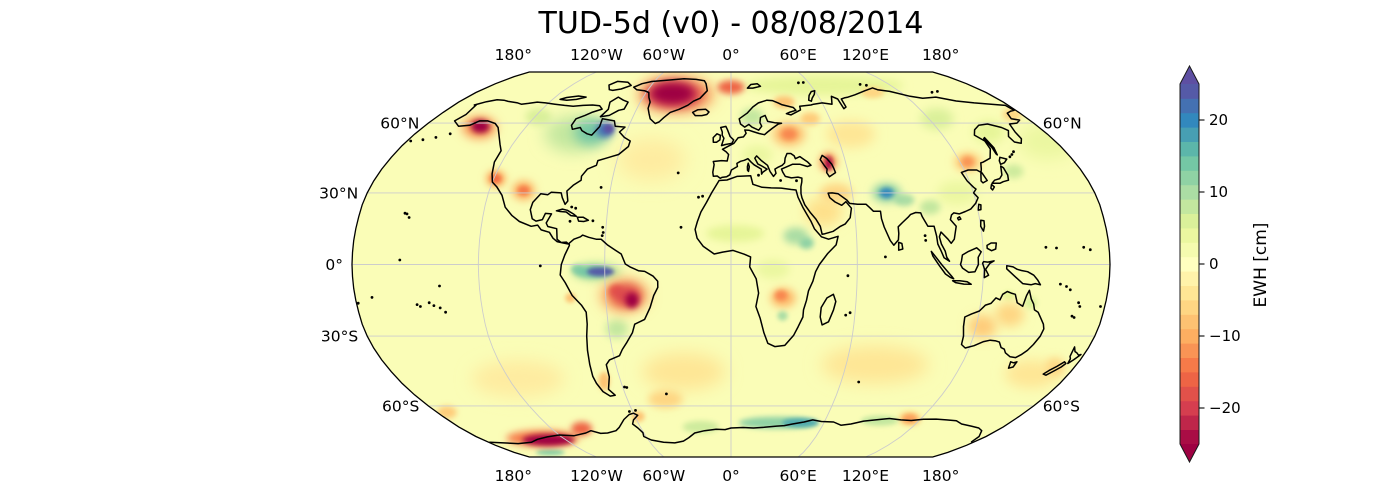 Image resolution: width=1400 pixels, height=500 pixels. I want to click on lon-label-bottom: 120°W, so click(596, 476).